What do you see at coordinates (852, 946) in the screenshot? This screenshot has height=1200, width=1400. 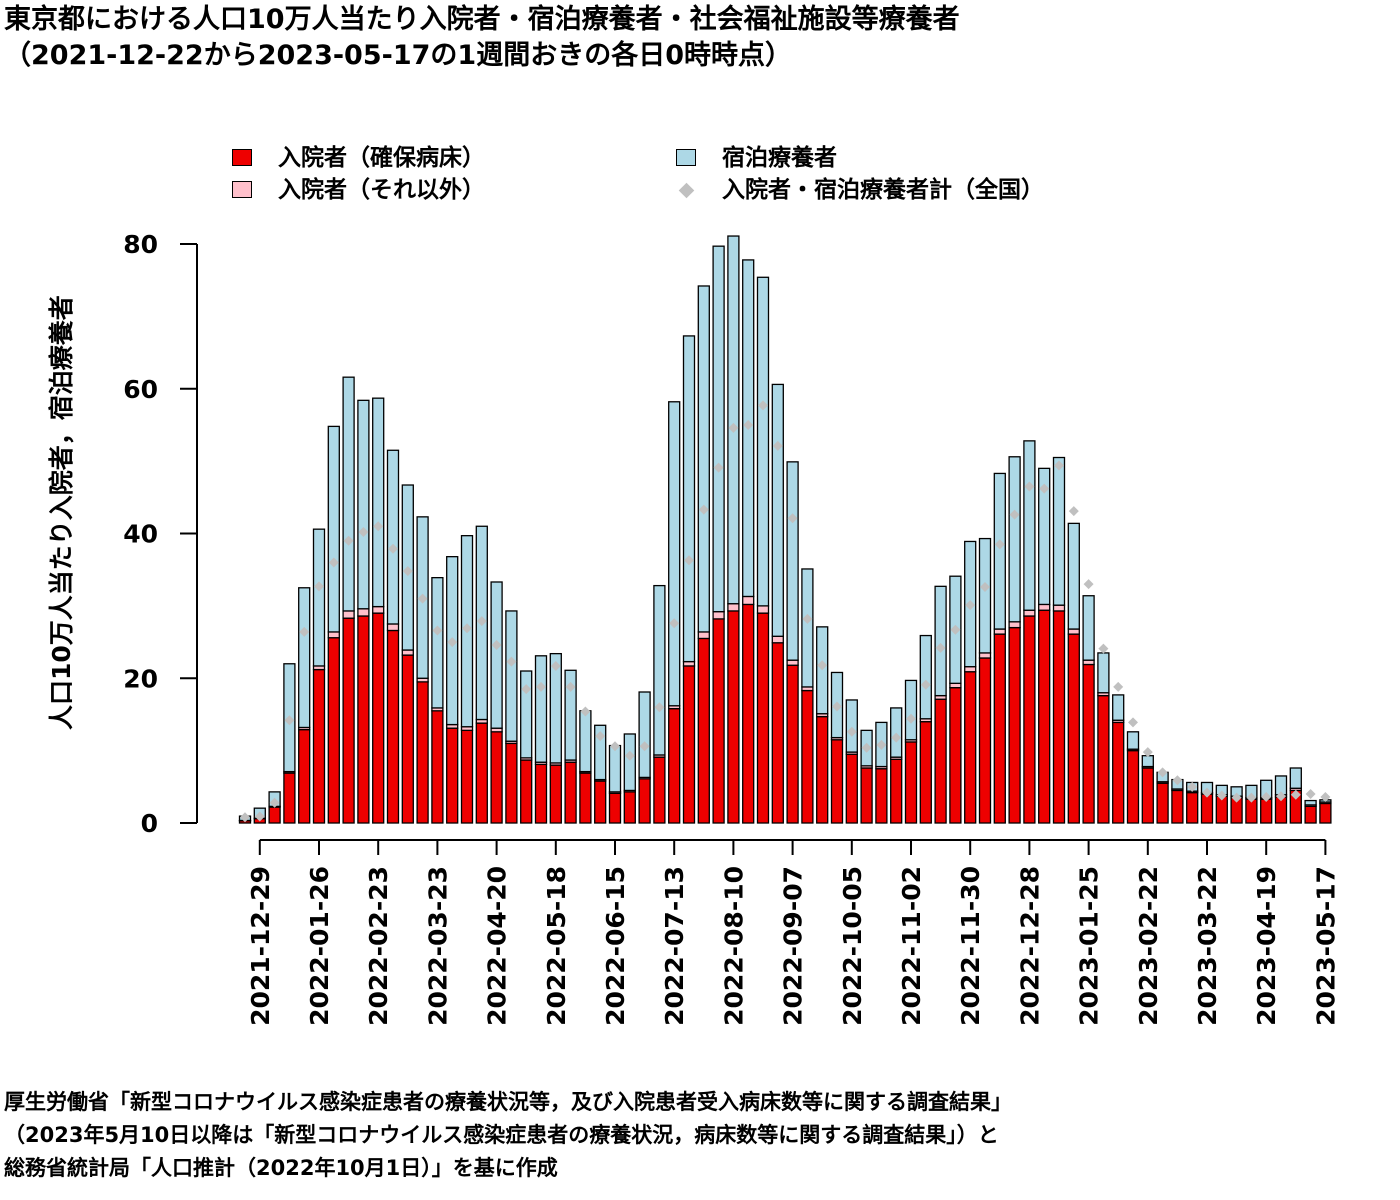 I see `x-tick-label: 2022-10-05` at bounding box center [852, 946].